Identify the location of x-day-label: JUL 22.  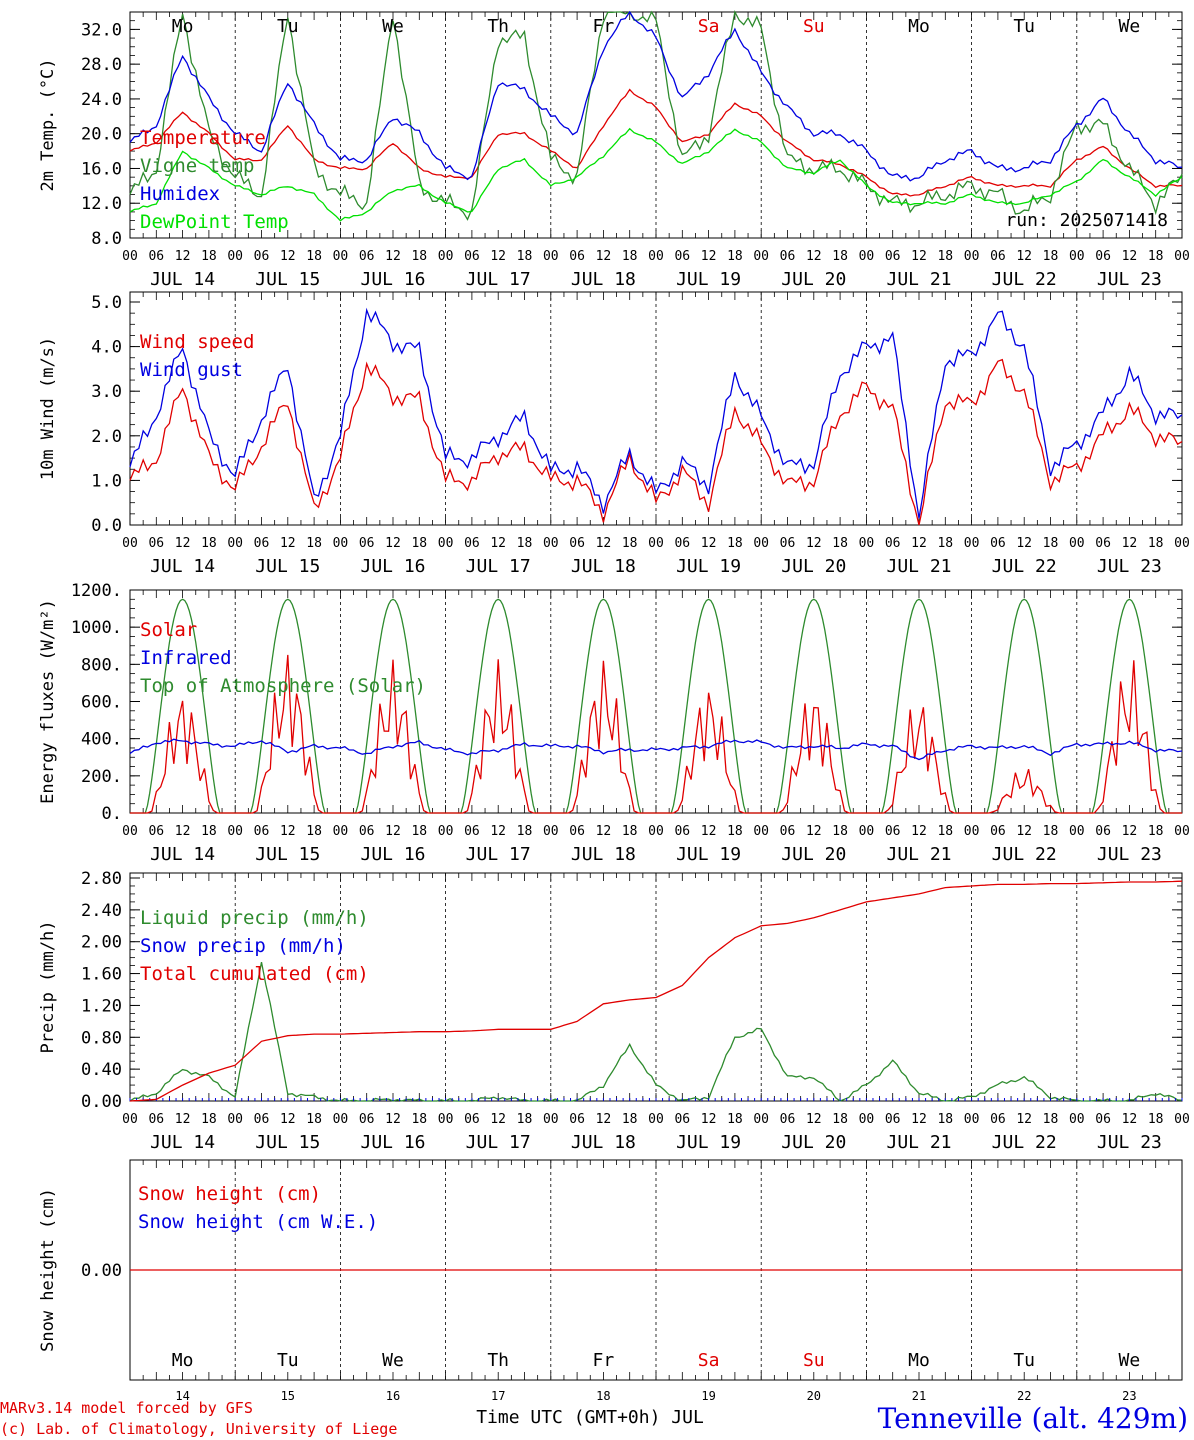
(1024, 1142).